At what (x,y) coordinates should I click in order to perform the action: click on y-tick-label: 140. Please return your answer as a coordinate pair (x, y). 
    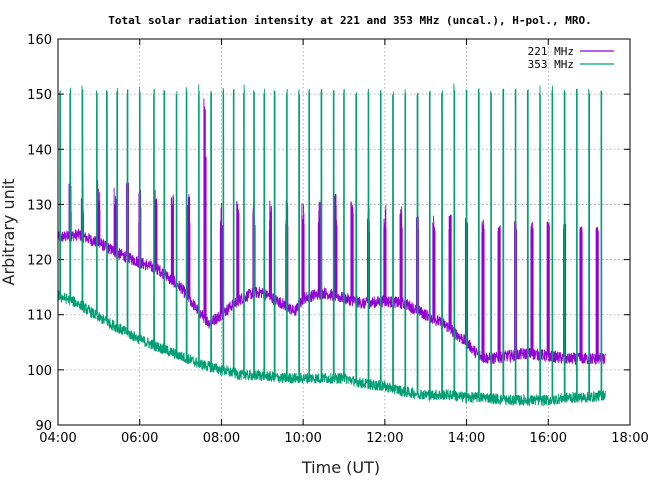
    Looking at the image, I should click on (39, 150).